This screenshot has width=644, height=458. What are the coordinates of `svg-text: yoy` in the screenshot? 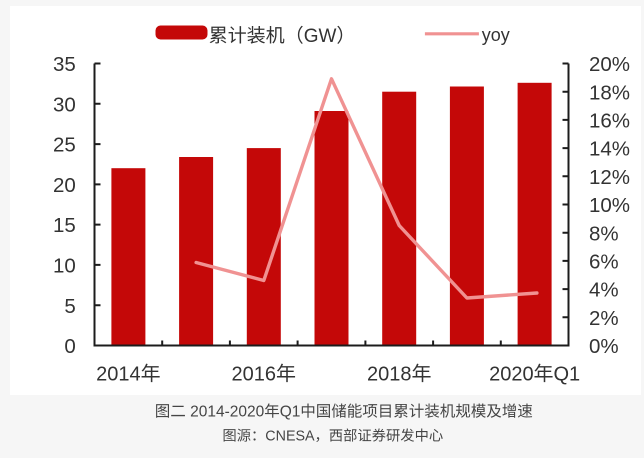 It's located at (496, 35).